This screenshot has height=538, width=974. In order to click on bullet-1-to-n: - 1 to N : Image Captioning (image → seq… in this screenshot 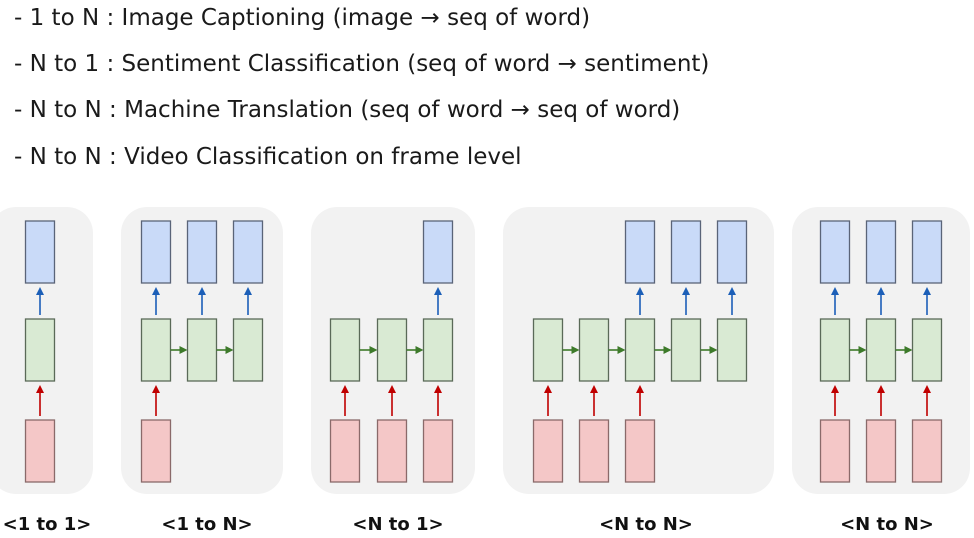, I will do `click(302, 18)`.